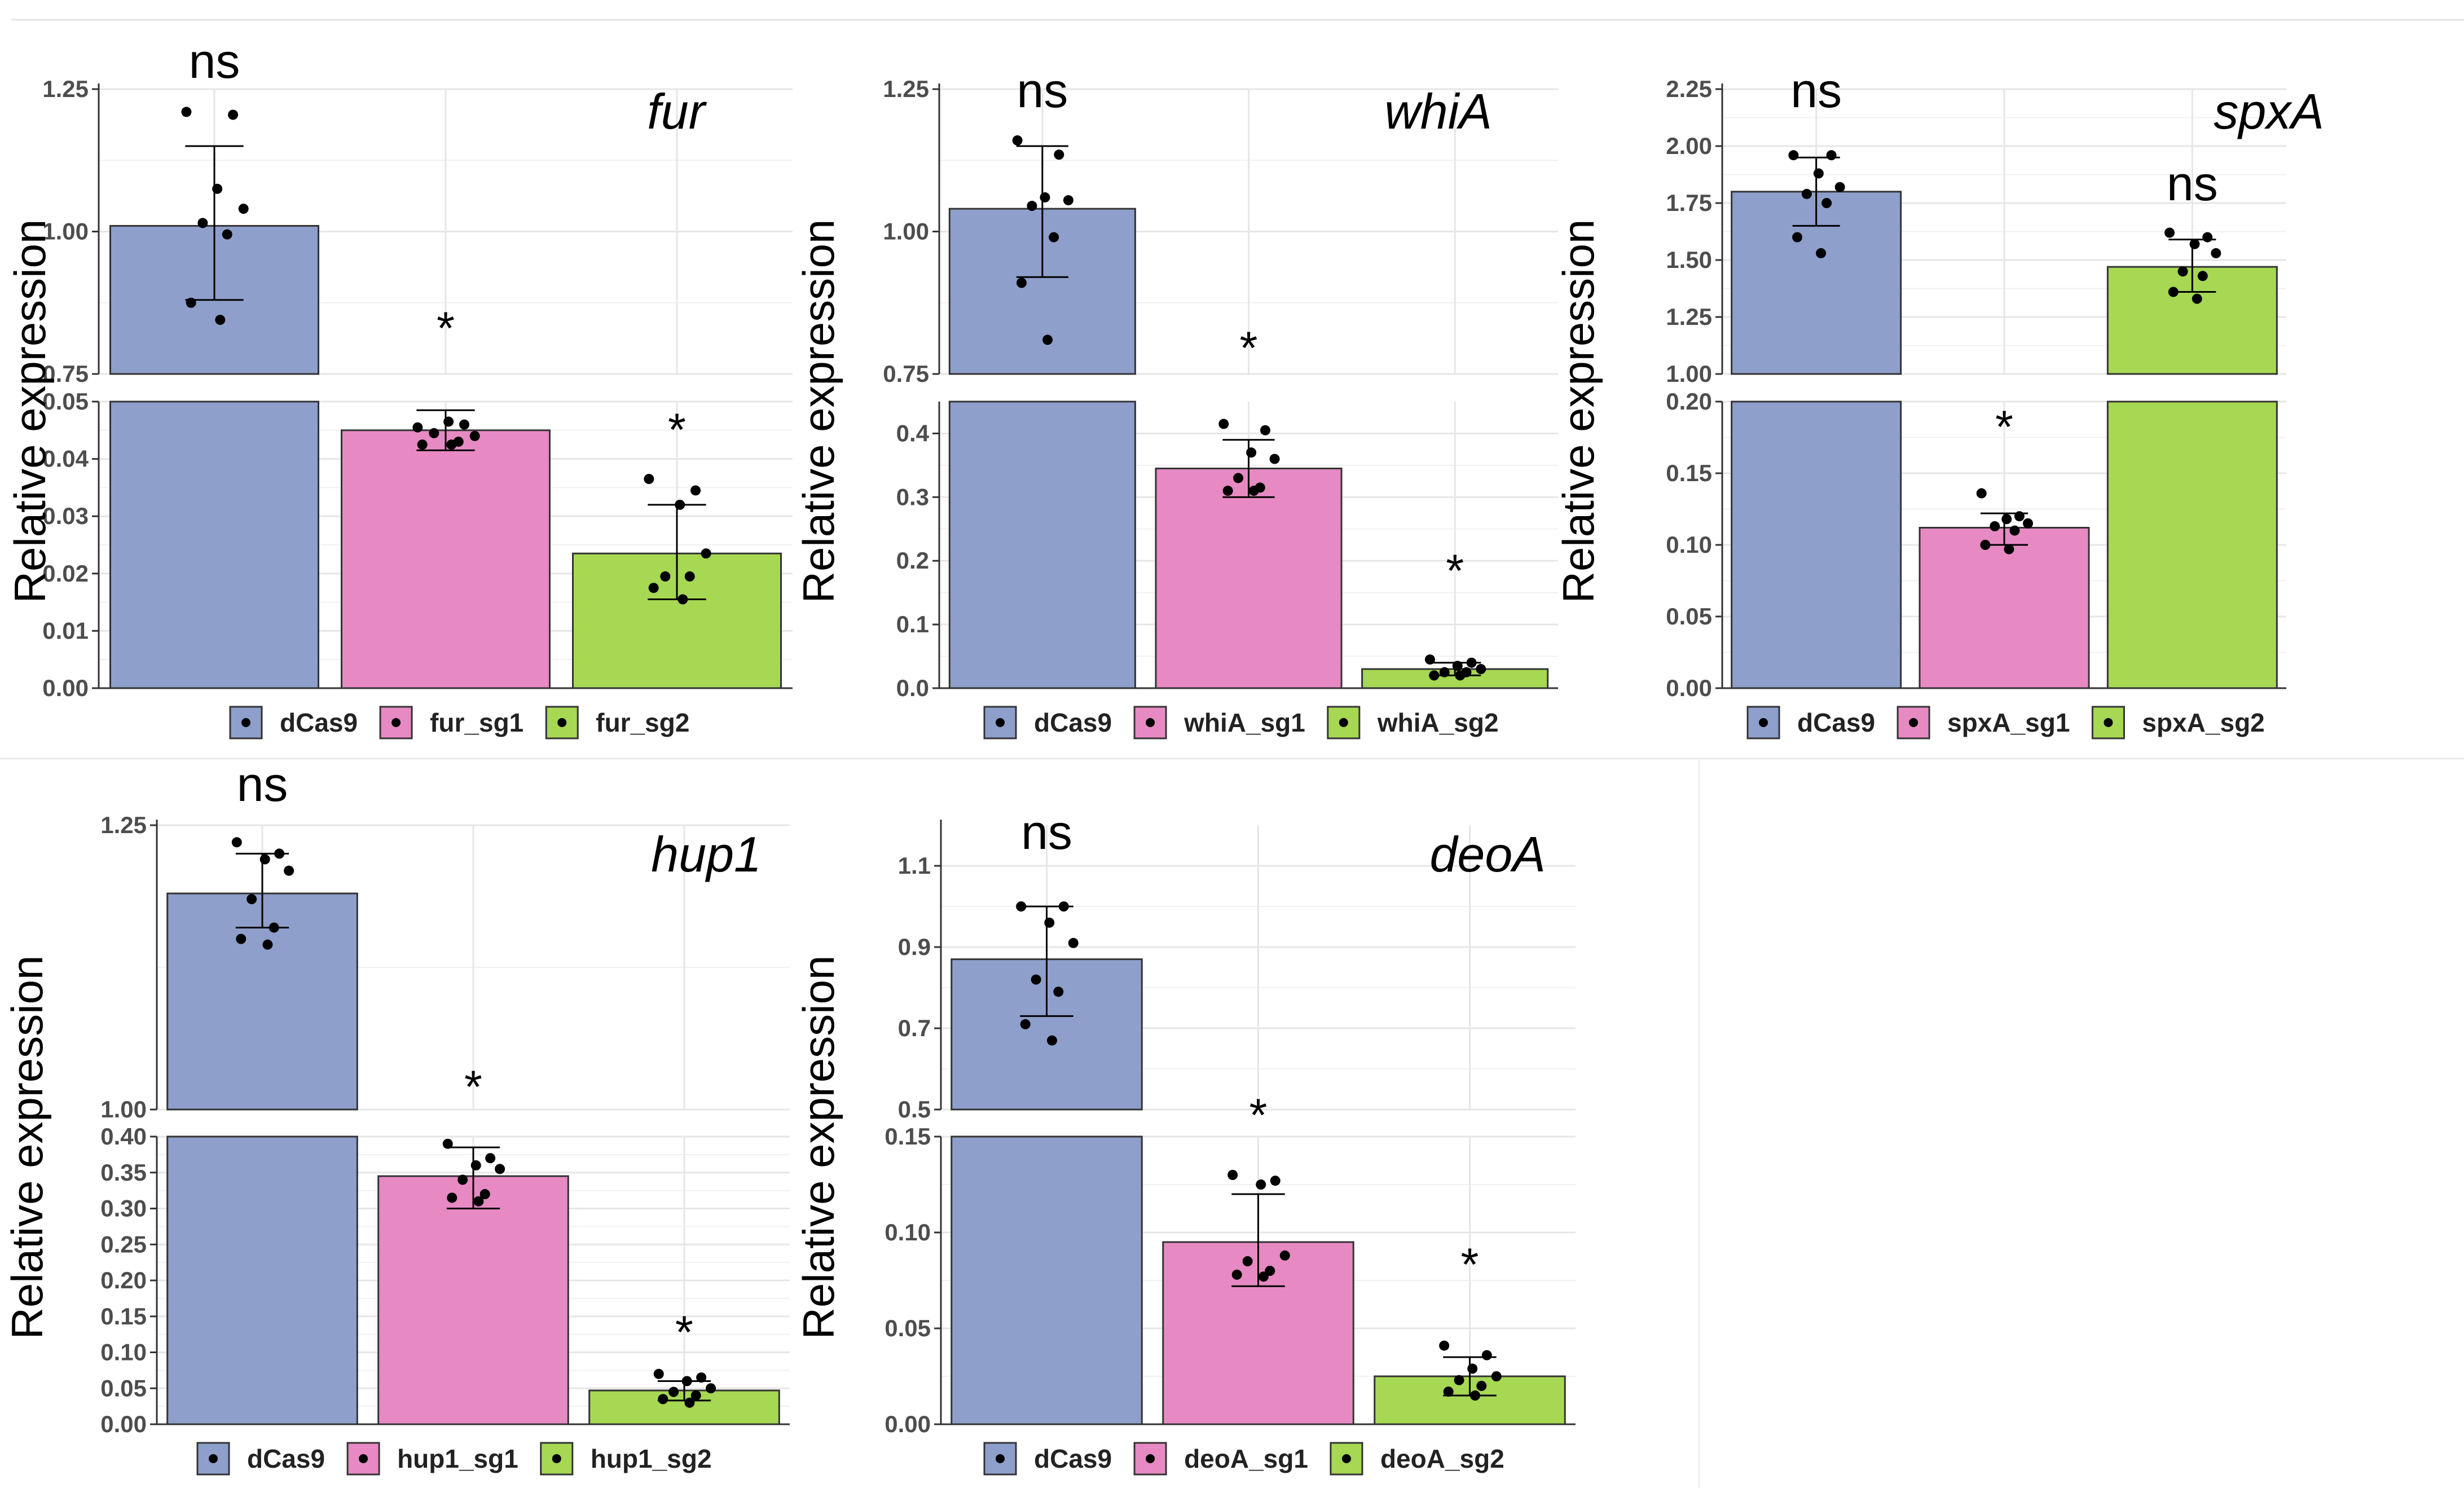  What do you see at coordinates (123, 1352) in the screenshot?
I see `y-tick-label: 0.10` at bounding box center [123, 1352].